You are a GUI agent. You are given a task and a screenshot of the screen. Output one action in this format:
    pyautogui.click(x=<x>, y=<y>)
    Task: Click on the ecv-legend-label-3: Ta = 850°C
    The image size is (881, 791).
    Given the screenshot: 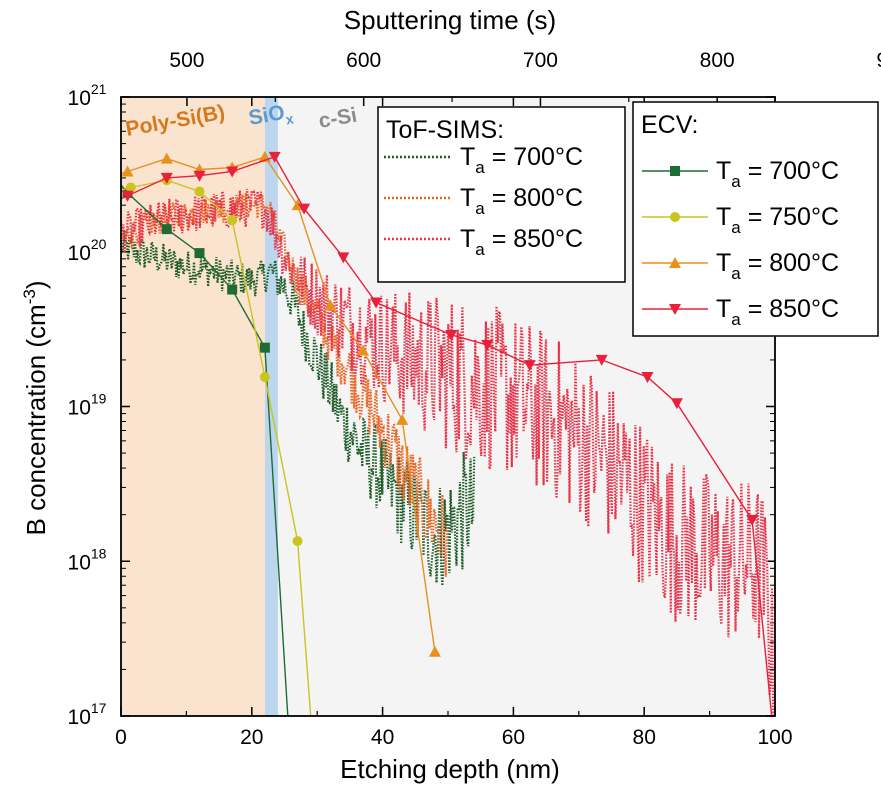 What is the action you would take?
    pyautogui.click(x=777, y=312)
    